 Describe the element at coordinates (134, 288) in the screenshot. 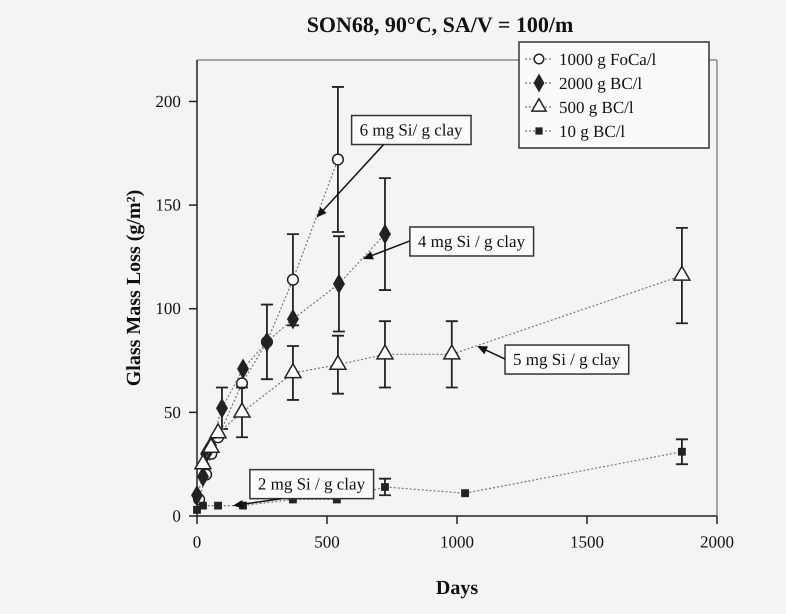

I see `y-axis-title: Glass Mass Loss (g/m²)` at that location.